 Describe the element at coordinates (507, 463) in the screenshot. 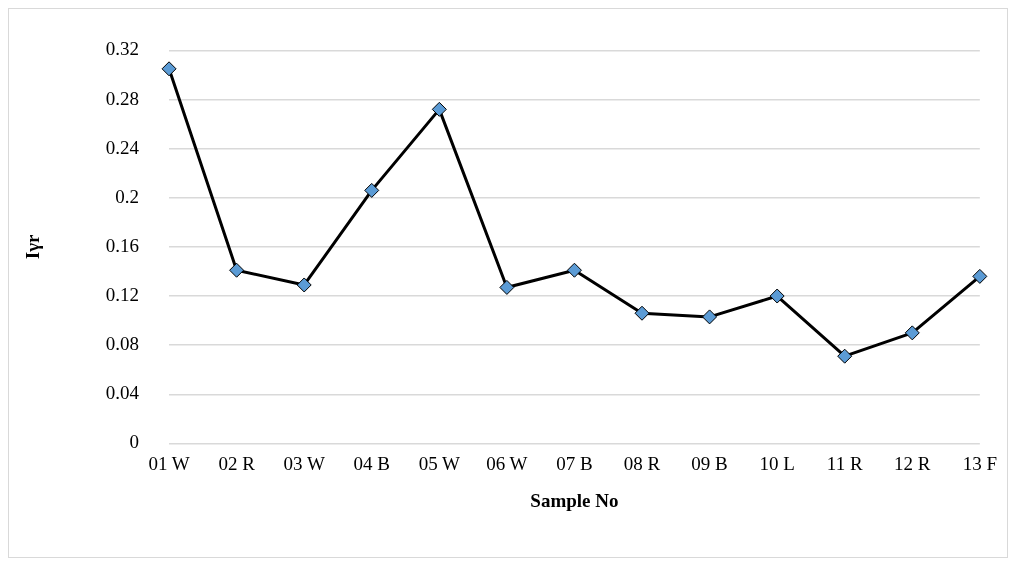

I see `x-tick-label: 06 W` at that location.